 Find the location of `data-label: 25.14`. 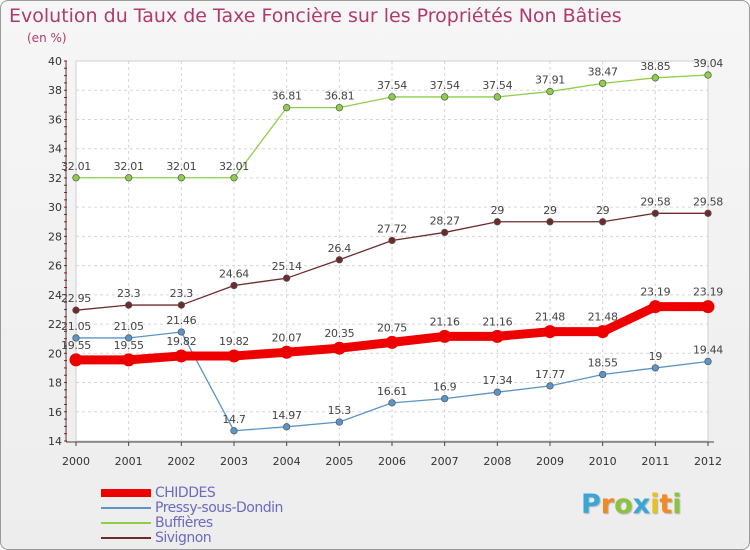

data-label: 25.14 is located at coordinates (287, 266).